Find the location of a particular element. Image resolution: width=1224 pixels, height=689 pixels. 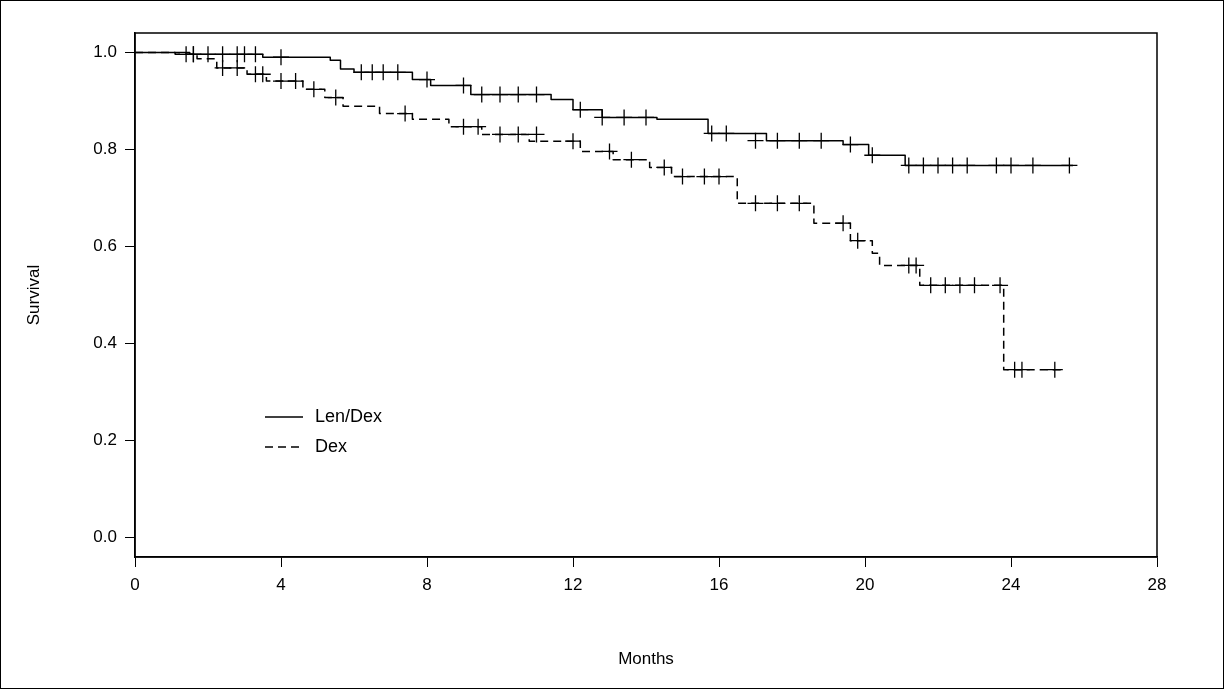

legend-label: Dex is located at coordinates (331, 445).